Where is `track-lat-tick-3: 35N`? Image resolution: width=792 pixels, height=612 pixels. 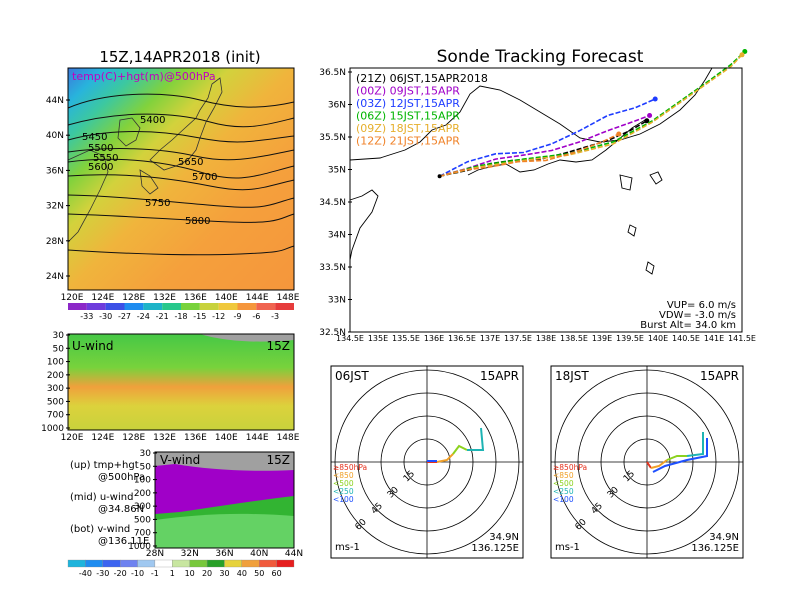 track-lat-tick-3: 35N is located at coordinates (337, 171).